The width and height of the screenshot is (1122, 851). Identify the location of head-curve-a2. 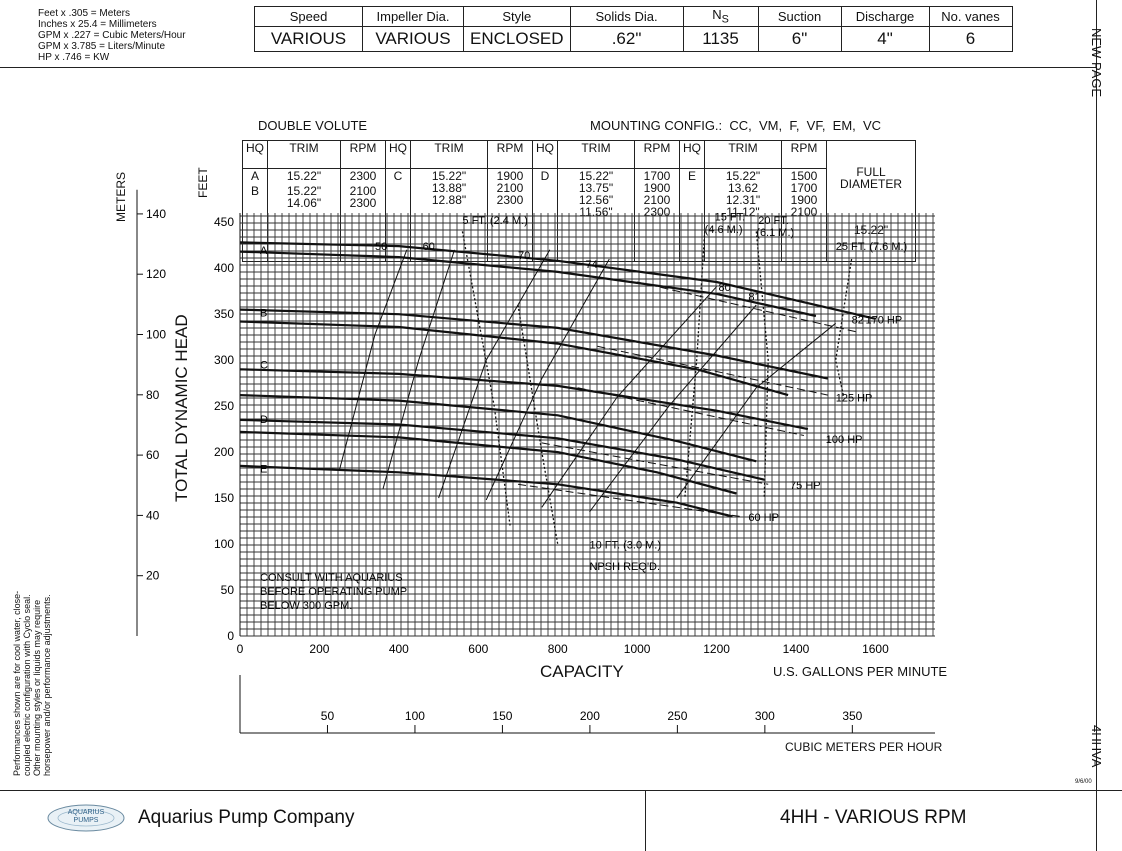
(528, 284).